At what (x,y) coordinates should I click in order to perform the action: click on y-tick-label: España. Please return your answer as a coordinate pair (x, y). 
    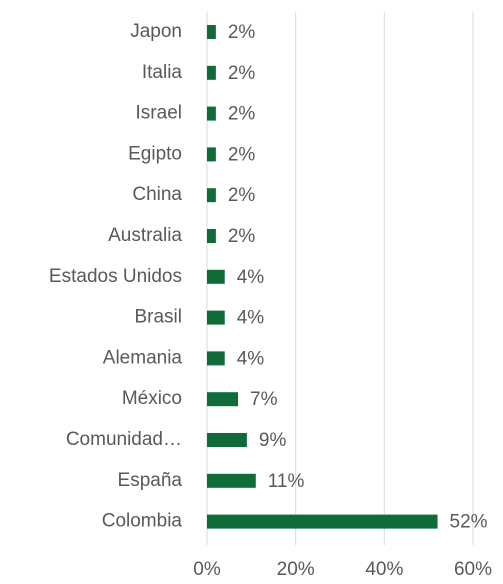
    Looking at the image, I should click on (150, 480).